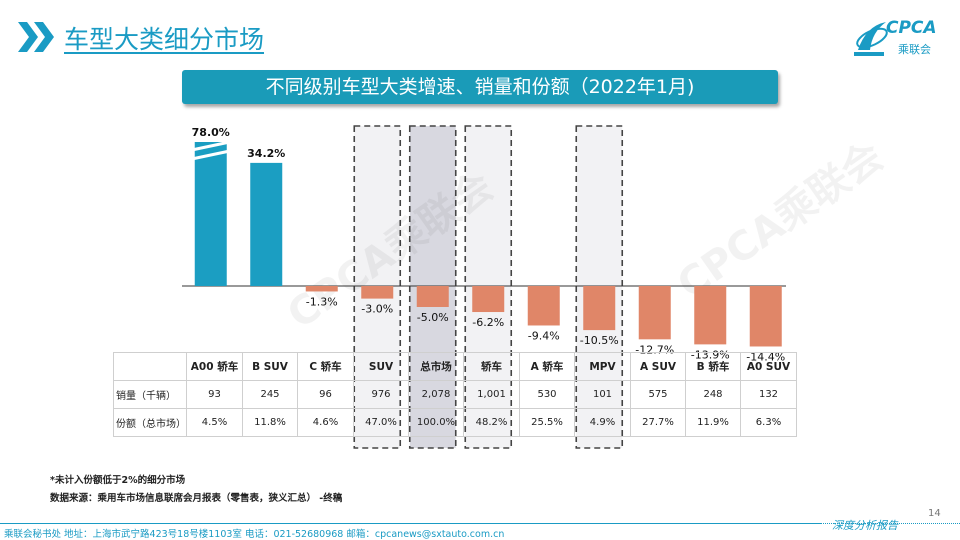  What do you see at coordinates (322, 301) in the screenshot?
I see `data-label-2: -1.3%` at bounding box center [322, 301].